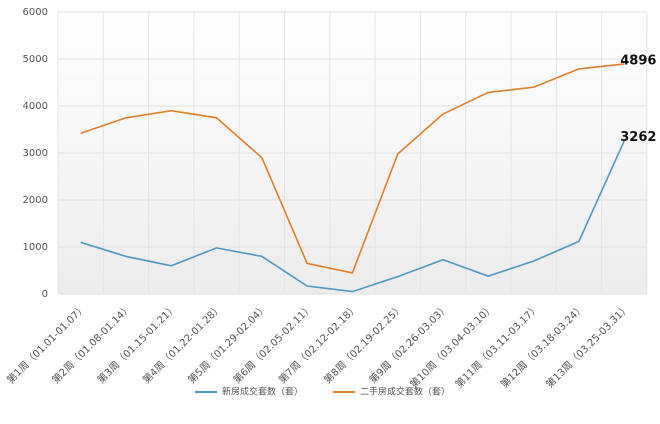 The height and width of the screenshot is (424, 660). What do you see at coordinates (262, 392) in the screenshot?
I see `legend-label: 新房成交套数（套）` at bounding box center [262, 392].